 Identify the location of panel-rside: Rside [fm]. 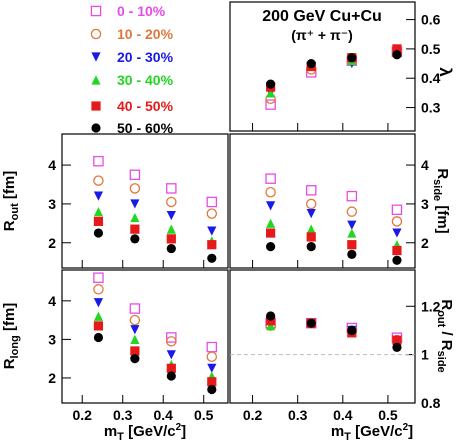
(340, 201).